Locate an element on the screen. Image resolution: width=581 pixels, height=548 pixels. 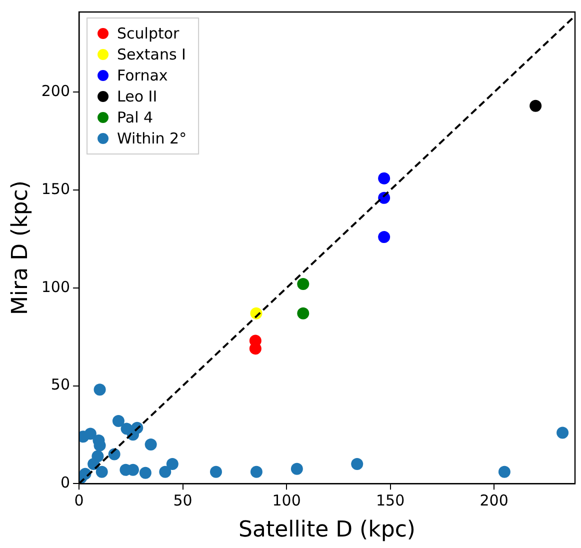
y-tick-label: 0 is located at coordinates (65, 482).